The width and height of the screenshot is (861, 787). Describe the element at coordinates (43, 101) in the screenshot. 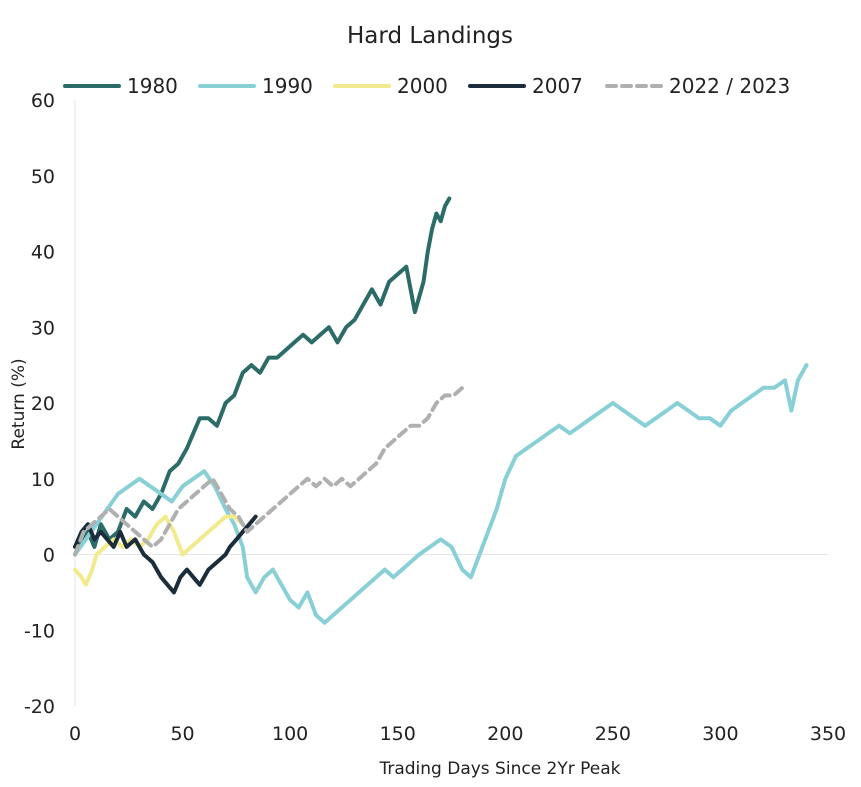

I see `y-tick-label: 60` at that location.